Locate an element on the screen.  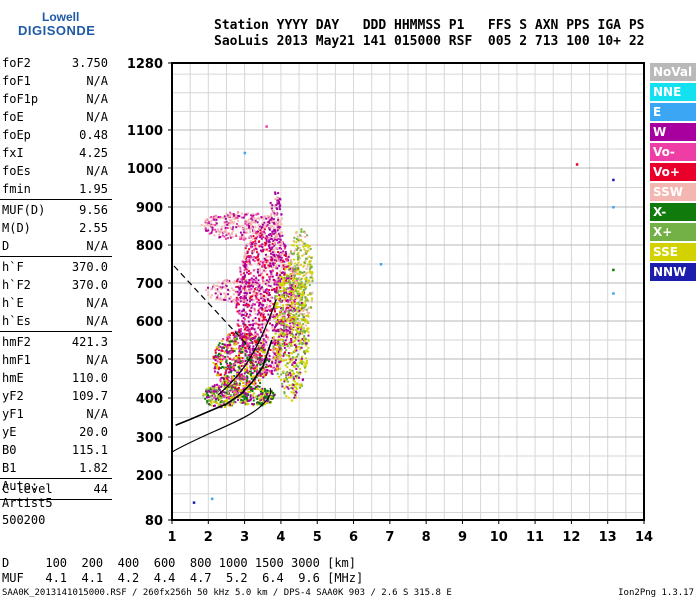
legend-item: NoVal is located at coordinates (673, 72).